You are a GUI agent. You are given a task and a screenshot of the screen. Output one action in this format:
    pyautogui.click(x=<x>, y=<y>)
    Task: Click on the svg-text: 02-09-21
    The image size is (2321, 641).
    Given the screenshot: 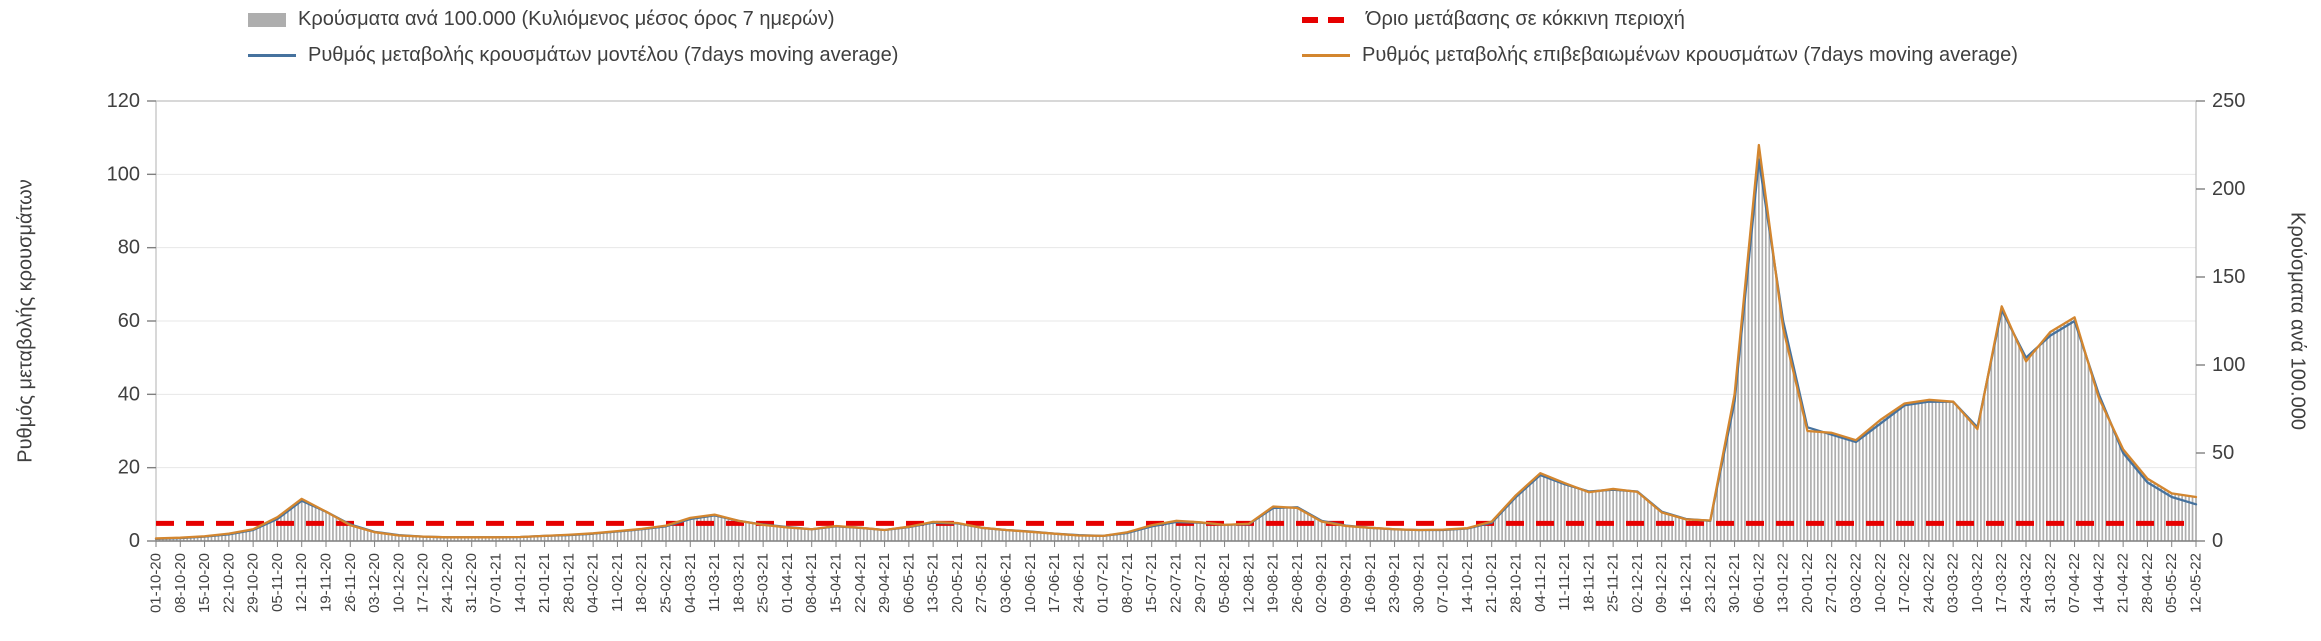 What is the action you would take?
    pyautogui.click(x=1321, y=583)
    